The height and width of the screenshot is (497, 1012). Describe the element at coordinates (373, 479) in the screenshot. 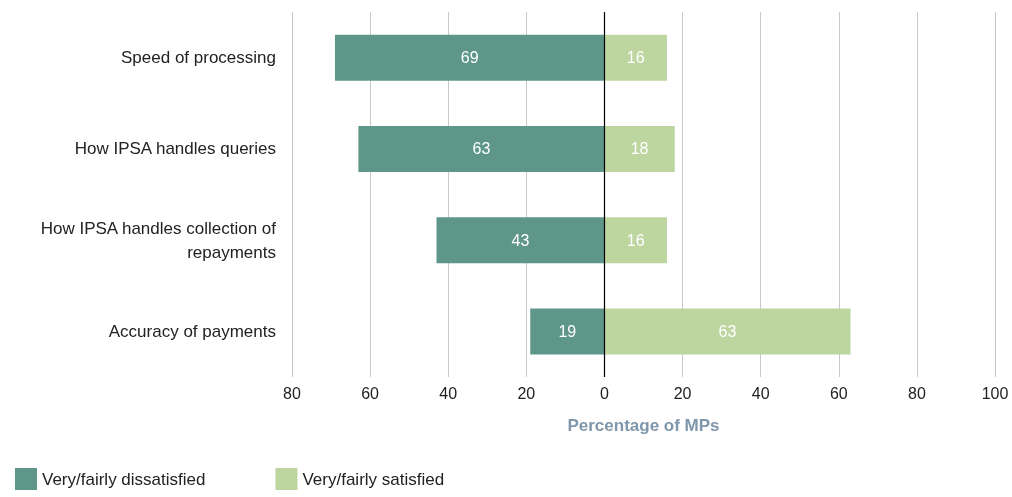

I see `legend-label: Very/fairly satisfied` at that location.